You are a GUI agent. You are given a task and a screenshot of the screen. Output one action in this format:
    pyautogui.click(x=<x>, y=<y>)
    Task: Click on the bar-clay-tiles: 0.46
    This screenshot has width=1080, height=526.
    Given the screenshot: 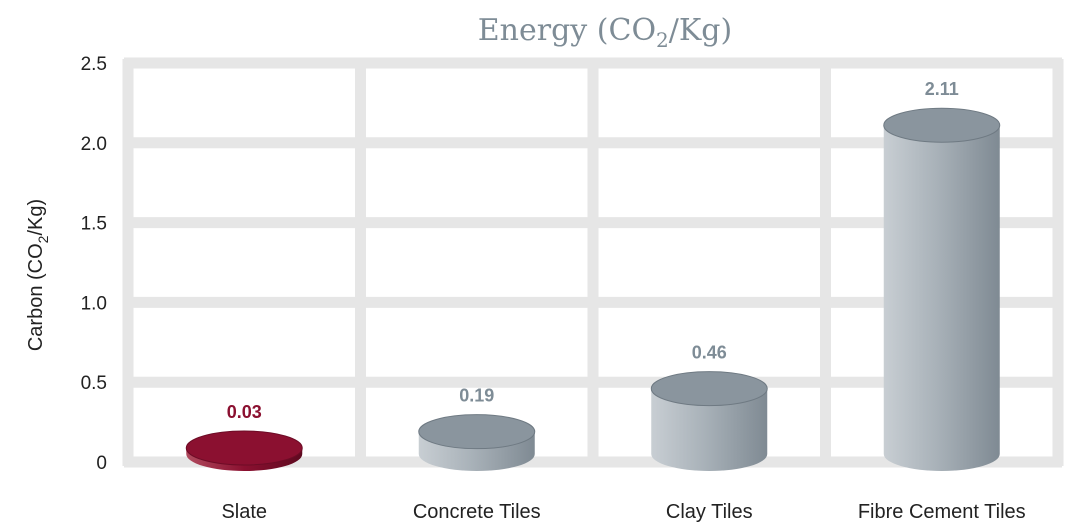 What is the action you would take?
    pyautogui.click(x=709, y=407)
    